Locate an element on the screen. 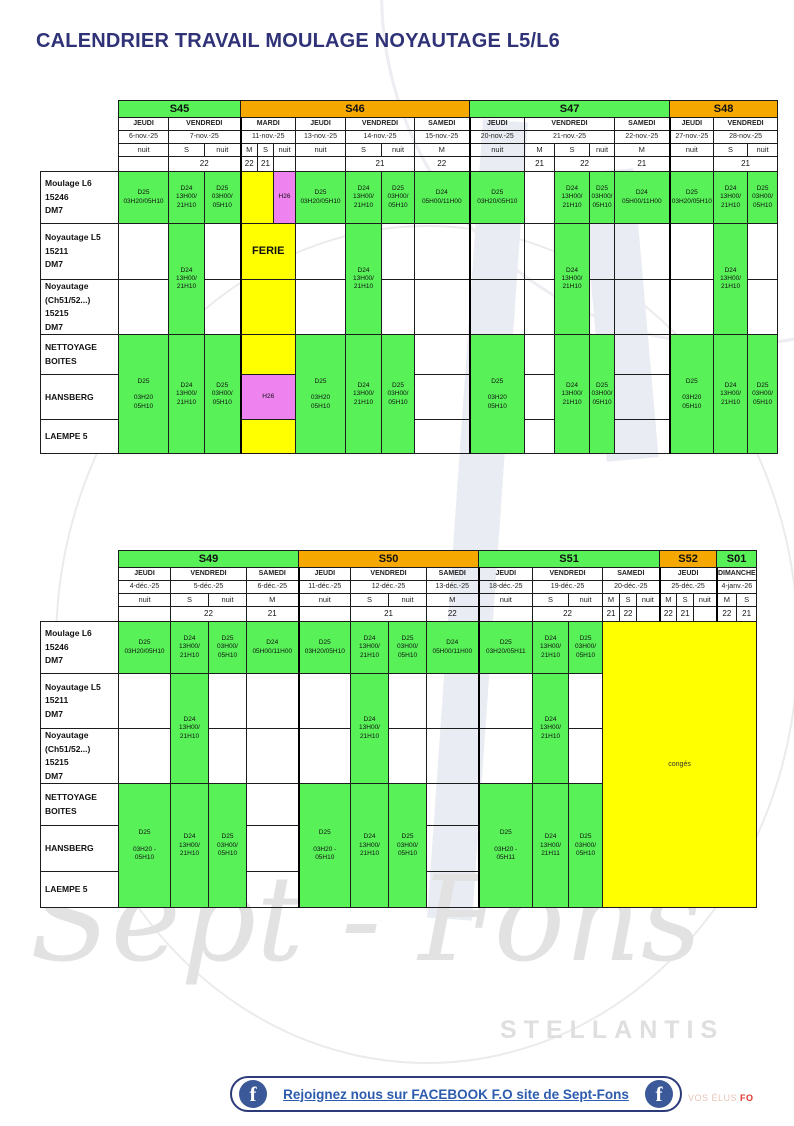 This screenshot has width=794, height=1126. line-label: Noyautage (Ch51/52...) 15215 DM7 is located at coordinates (79, 756).